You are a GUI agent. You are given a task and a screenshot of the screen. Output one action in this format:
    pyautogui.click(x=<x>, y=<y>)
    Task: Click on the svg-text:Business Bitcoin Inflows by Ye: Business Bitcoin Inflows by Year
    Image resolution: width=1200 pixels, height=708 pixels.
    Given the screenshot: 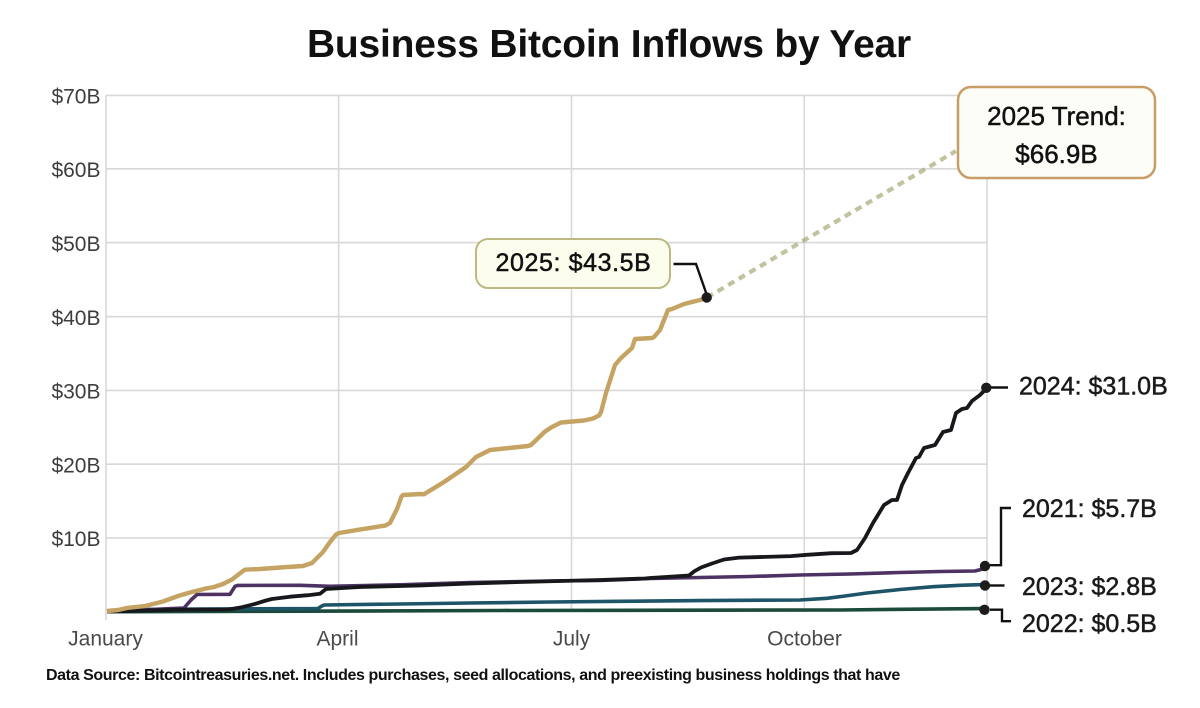 What is the action you would take?
    pyautogui.click(x=609, y=44)
    